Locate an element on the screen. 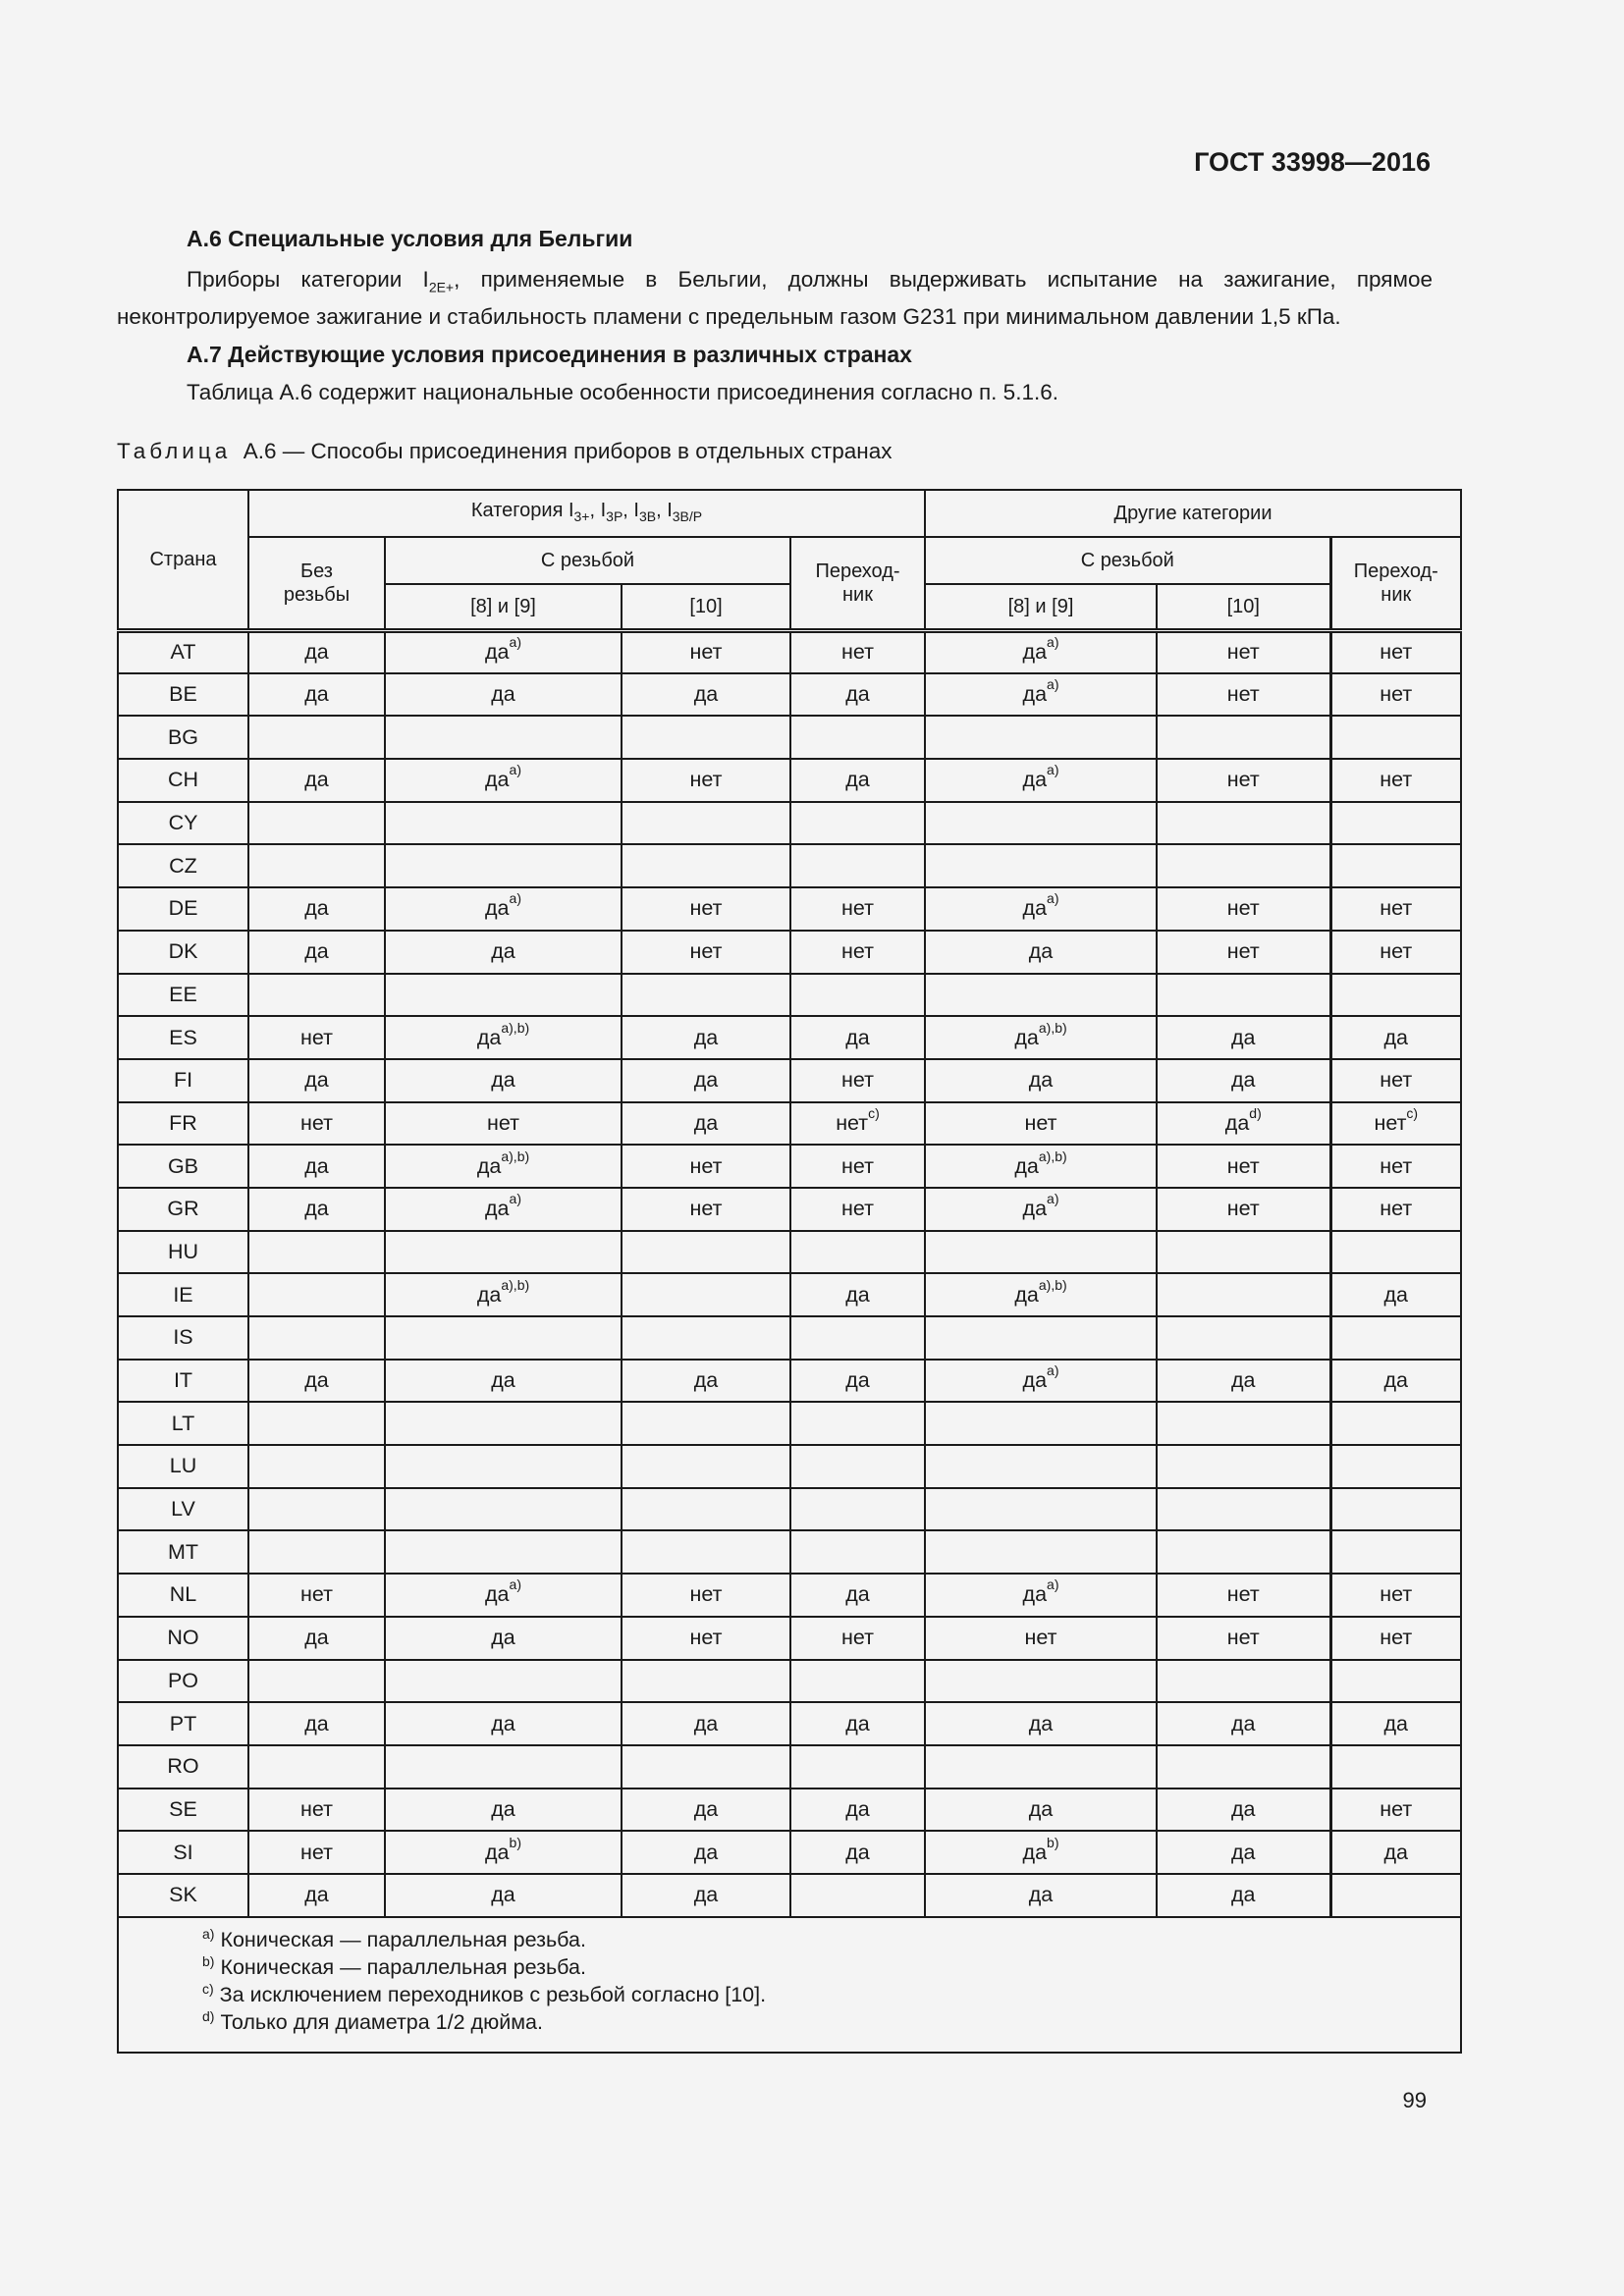 Image resolution: width=1624 pixels, height=2296 pixels. table-cell: даa),b) is located at coordinates (1041, 1295).